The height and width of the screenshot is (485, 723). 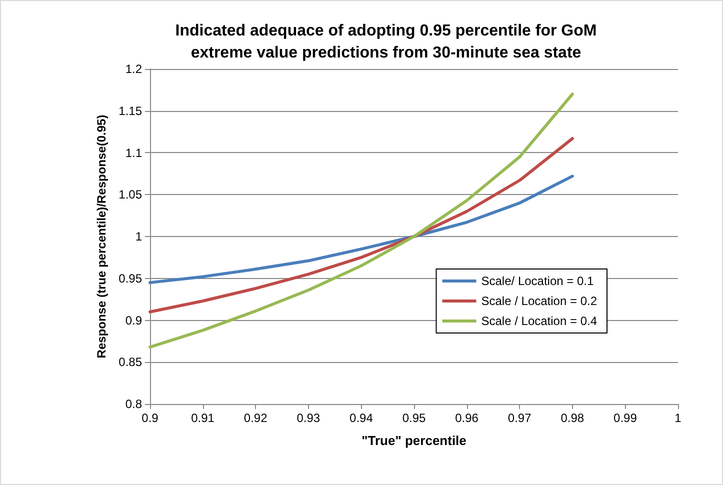 I want to click on x-tick-label: 0.99, so click(x=626, y=418).